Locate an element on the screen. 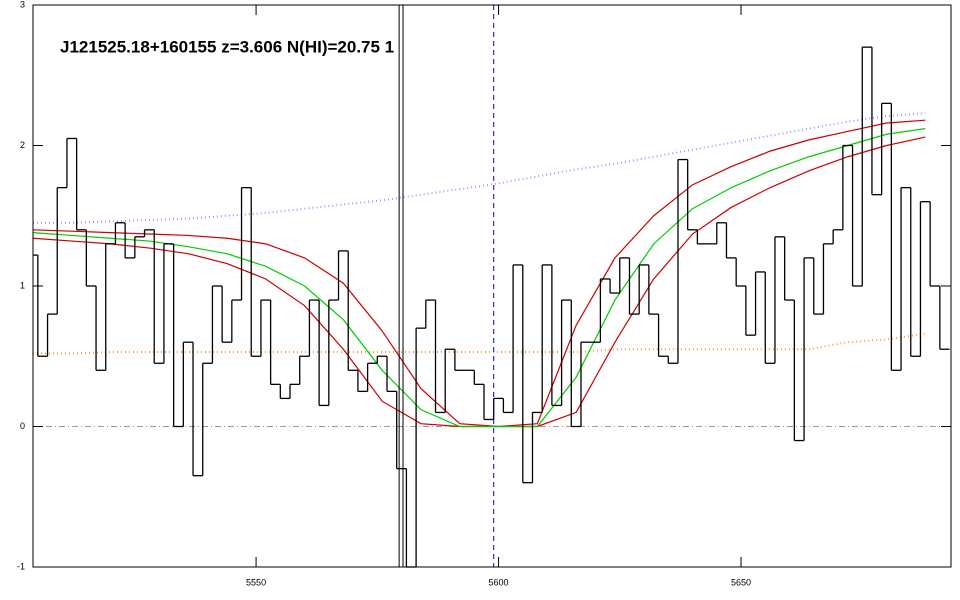 This screenshot has width=960, height=600. x-tick-label: 5550 is located at coordinates (256, 582).